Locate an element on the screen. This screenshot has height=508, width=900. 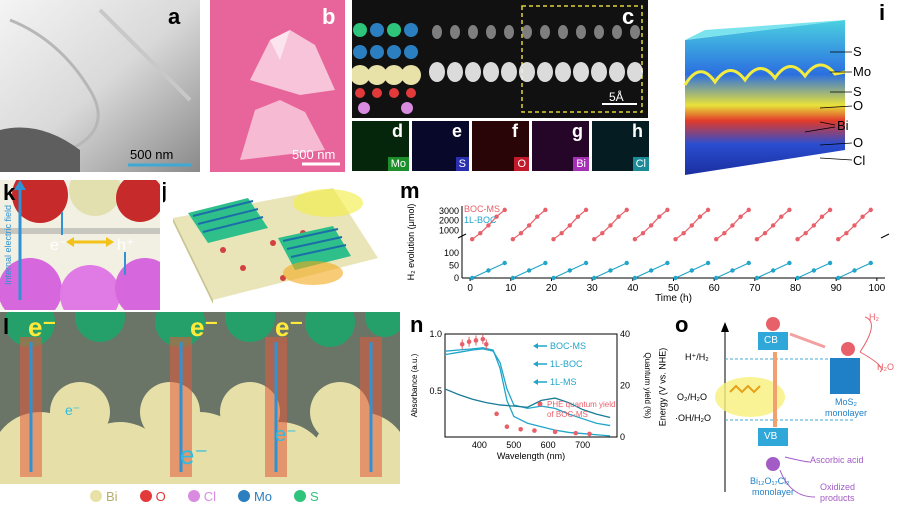
panel-j: j is located at coordinates (274, 243).